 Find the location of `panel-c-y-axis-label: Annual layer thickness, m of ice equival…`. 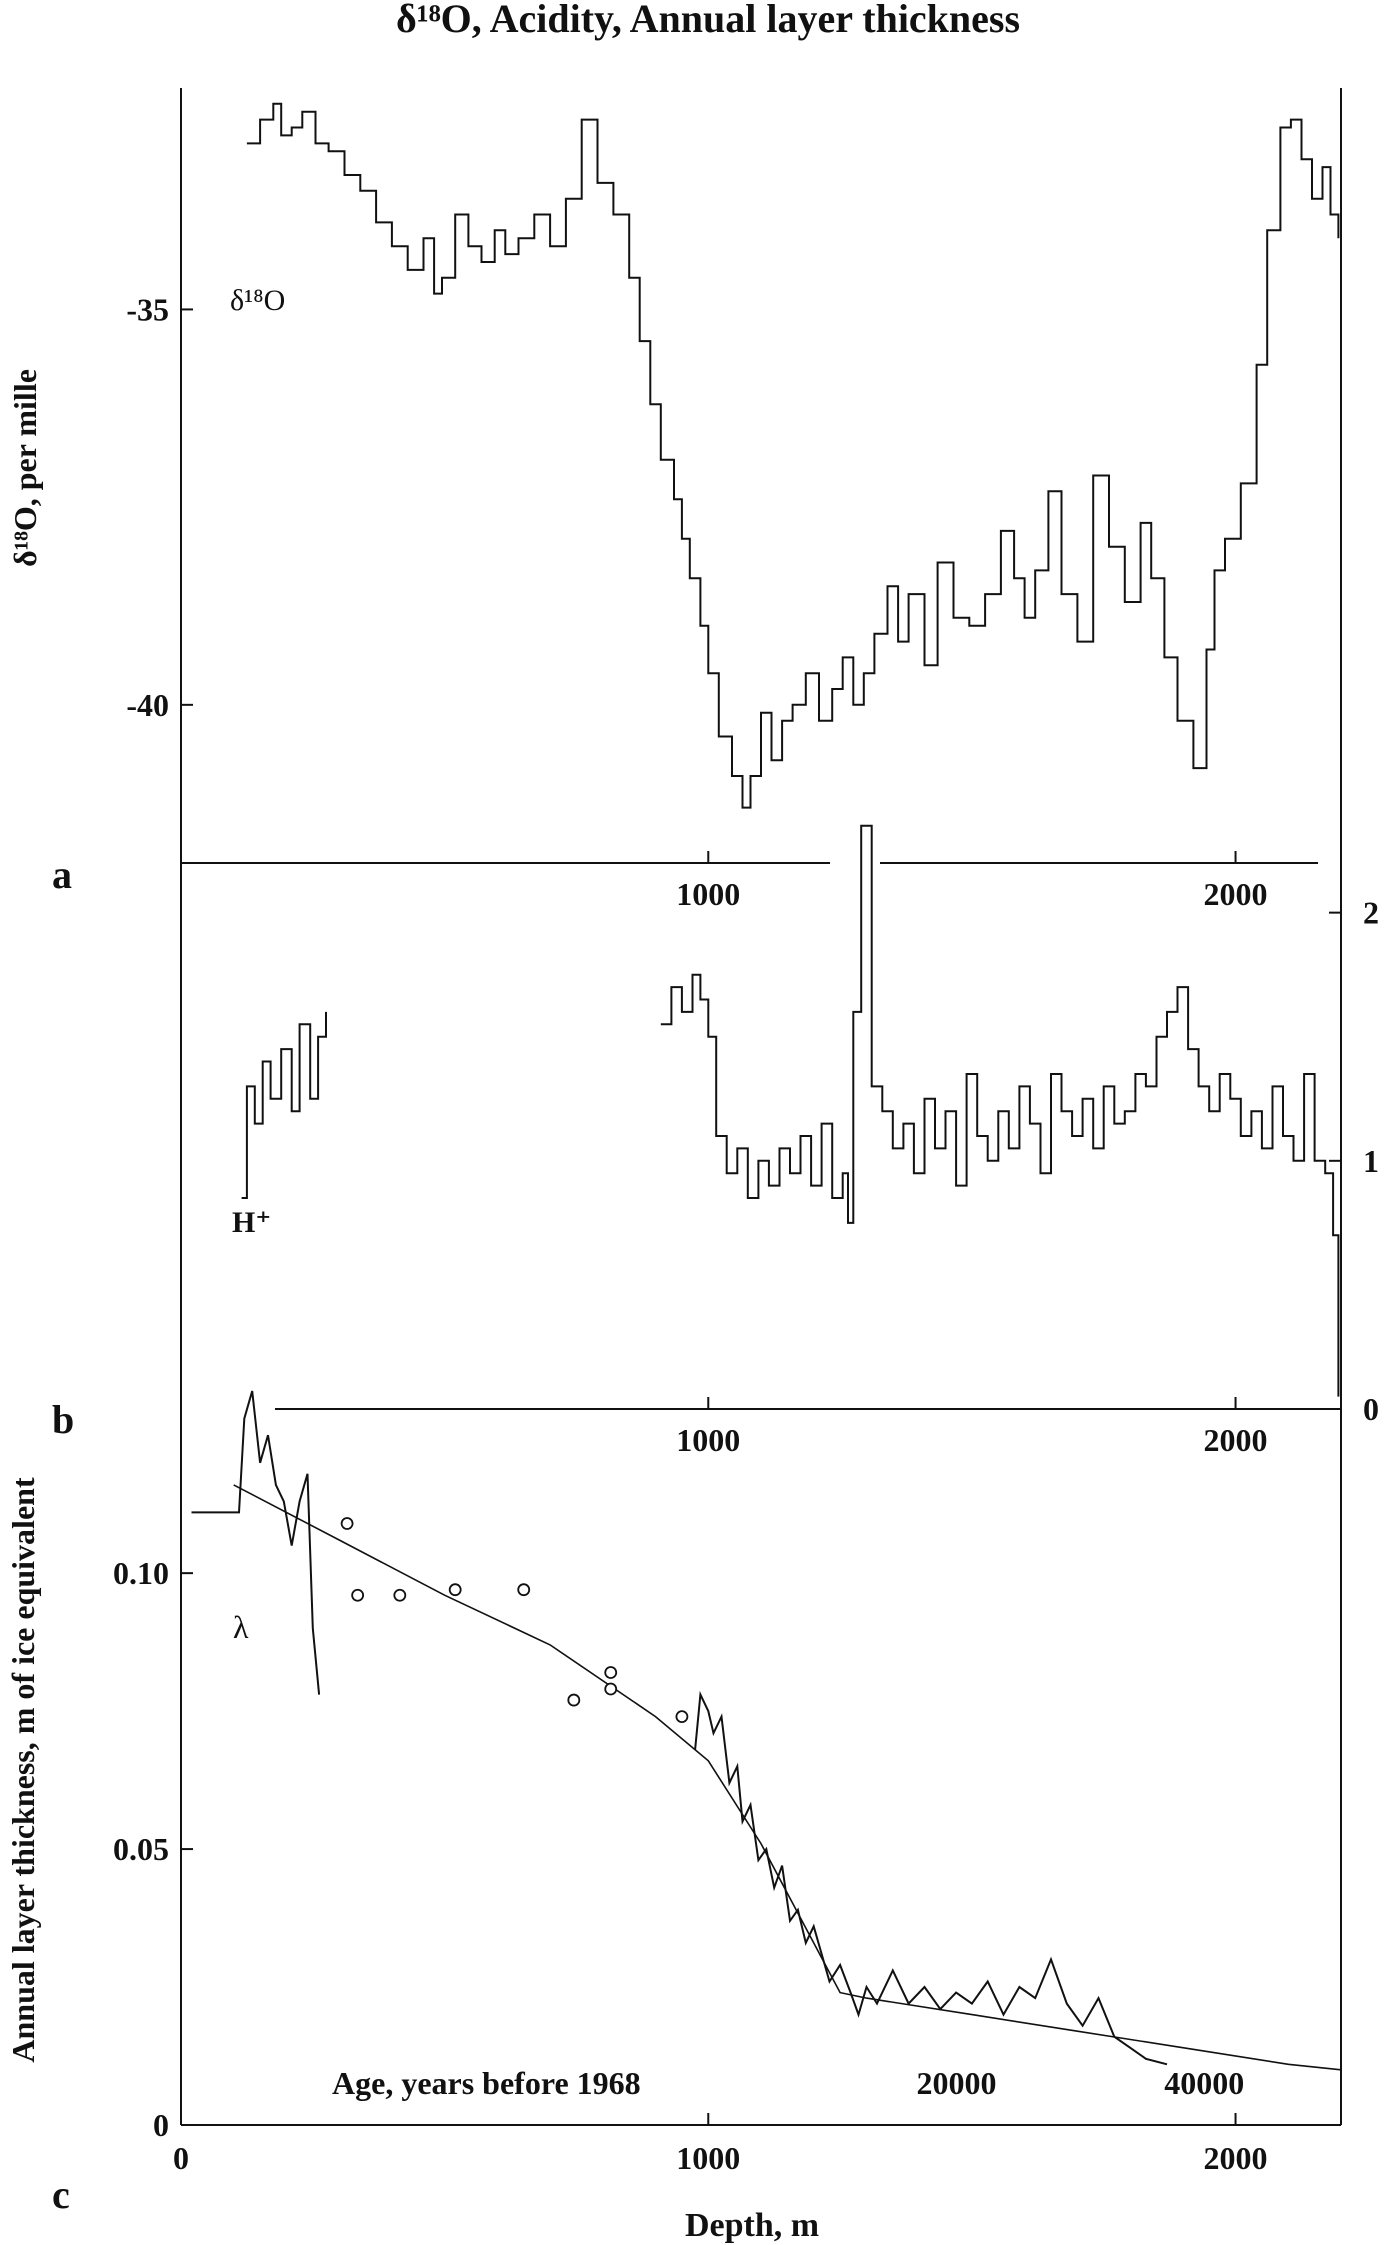

panel-c-y-axis-label: Annual layer thickness, m of ice equival… is located at coordinates (23, 1770).